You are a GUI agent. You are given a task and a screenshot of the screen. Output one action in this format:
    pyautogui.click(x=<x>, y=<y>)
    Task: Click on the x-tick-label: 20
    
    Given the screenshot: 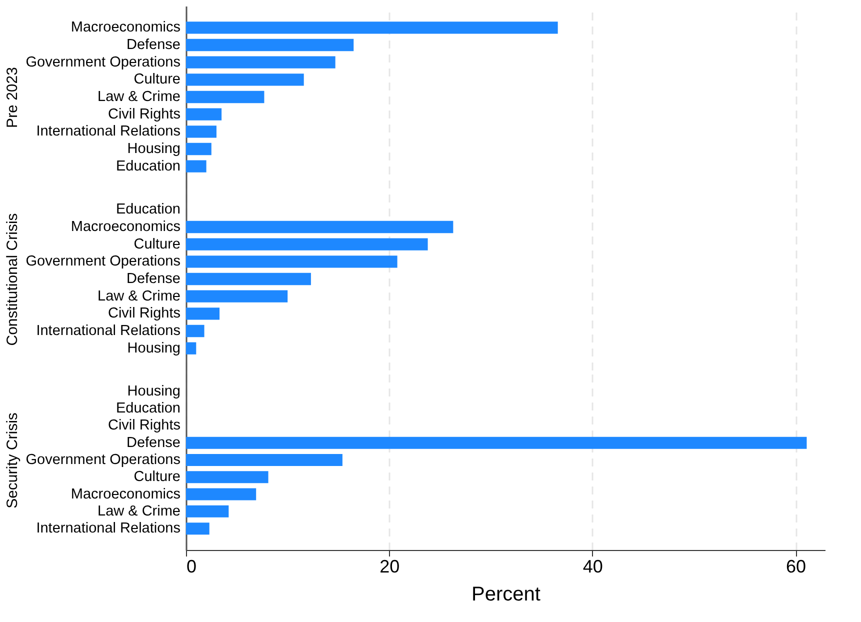 What is the action you would take?
    pyautogui.click(x=390, y=566)
    